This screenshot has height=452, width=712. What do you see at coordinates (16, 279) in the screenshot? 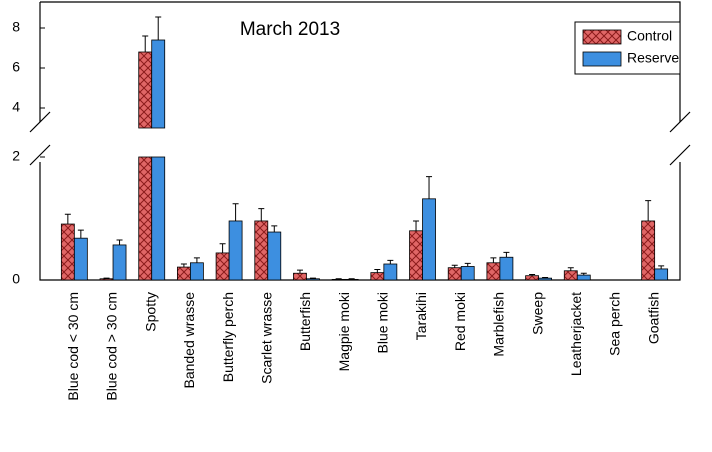
I see `y-tick-label: 0` at bounding box center [16, 279].